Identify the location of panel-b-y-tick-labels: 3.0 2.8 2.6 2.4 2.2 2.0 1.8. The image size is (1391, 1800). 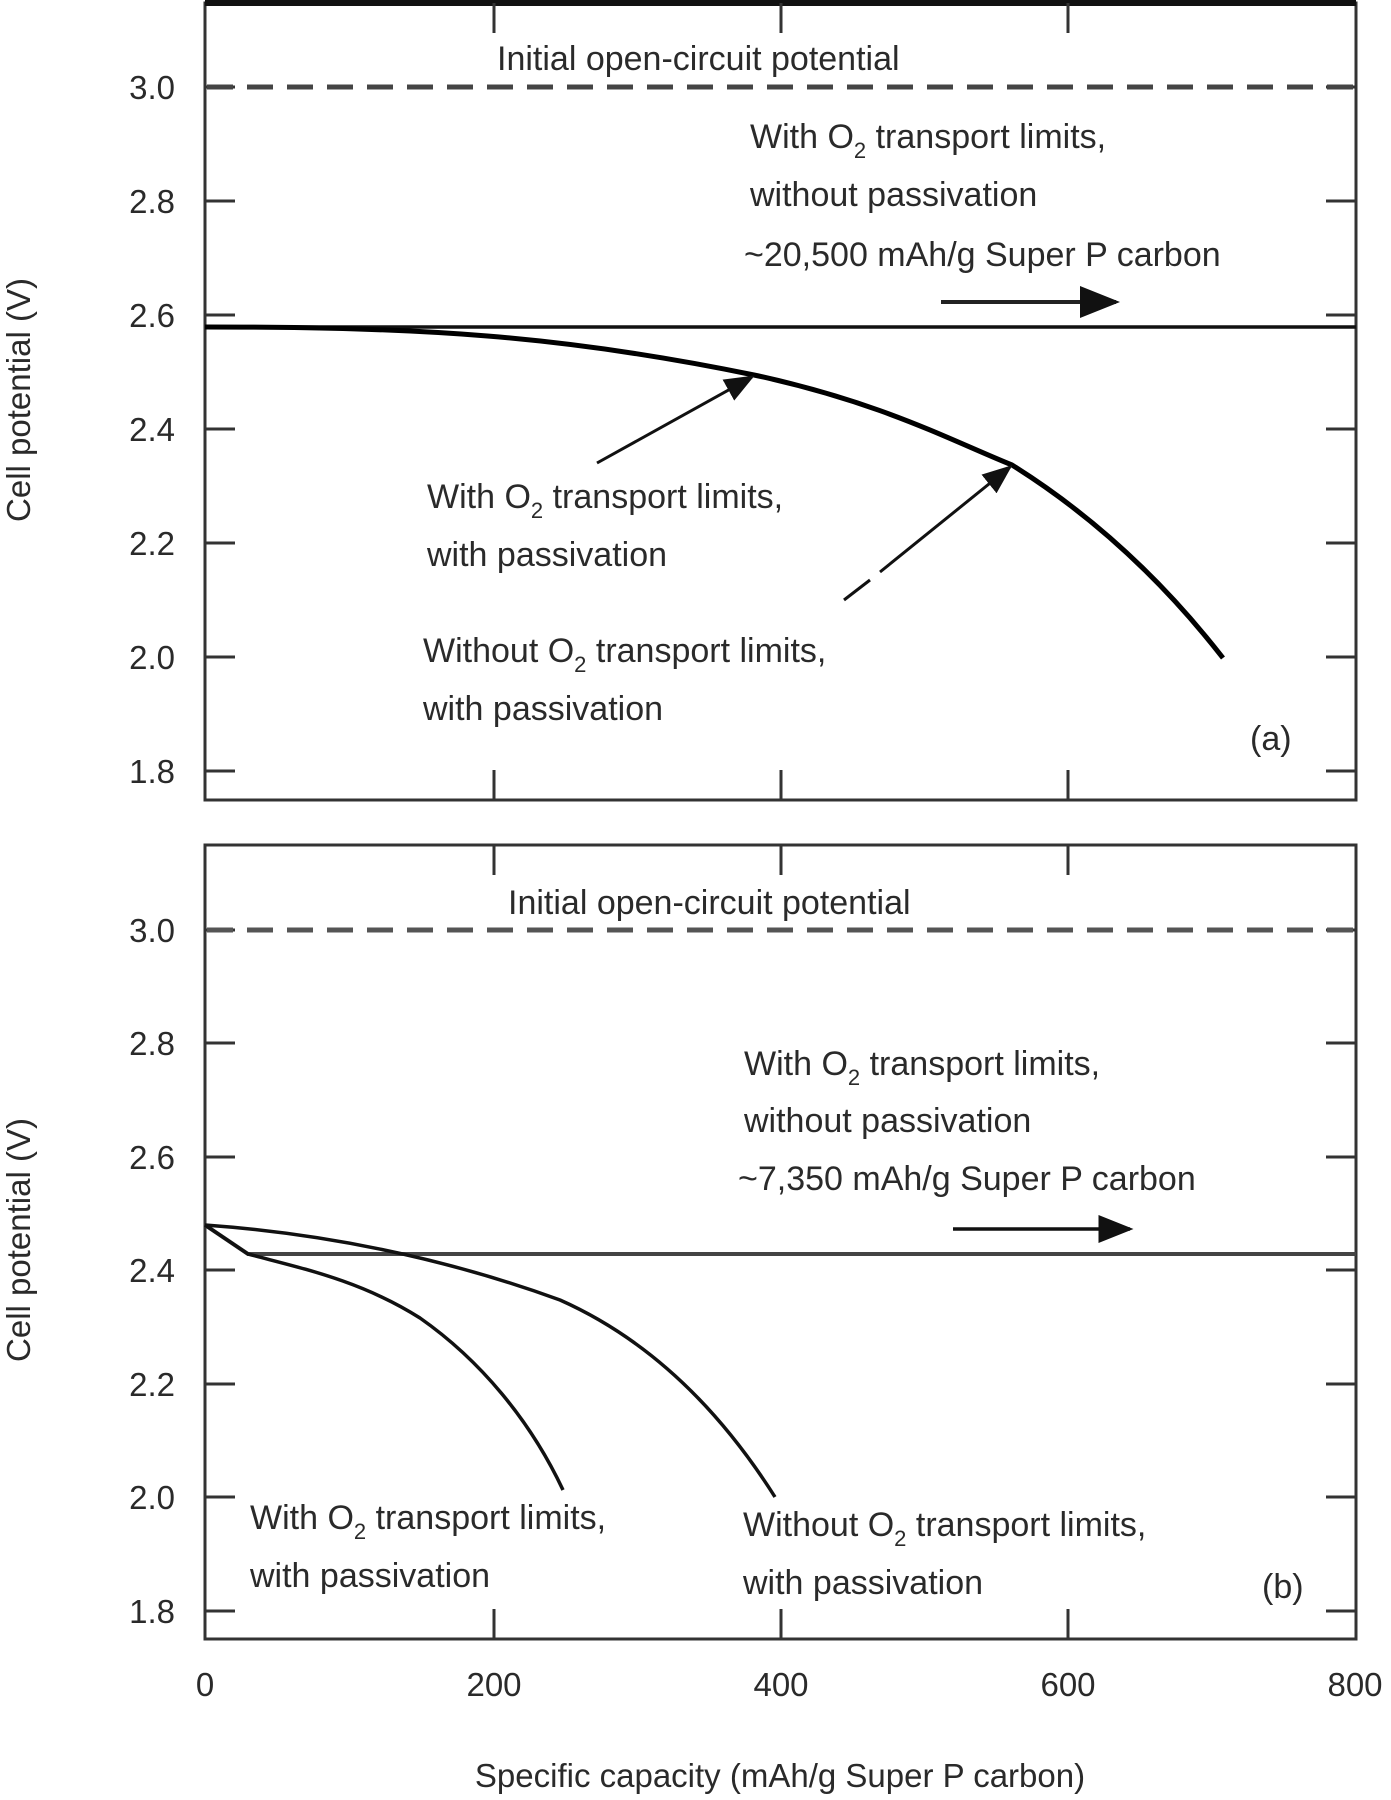
(152, 1271).